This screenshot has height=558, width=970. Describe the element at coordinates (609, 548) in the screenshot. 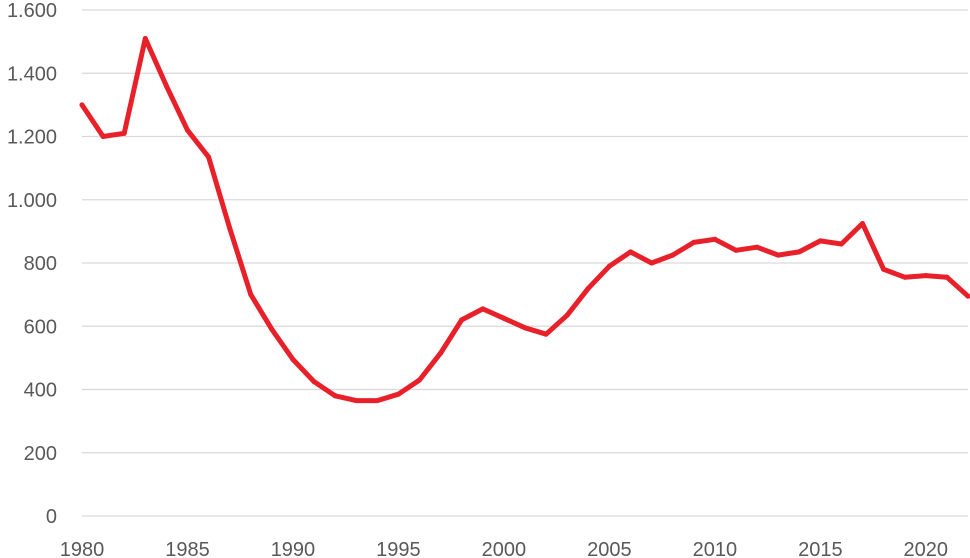

I see `x-tick-label: 2005` at that location.